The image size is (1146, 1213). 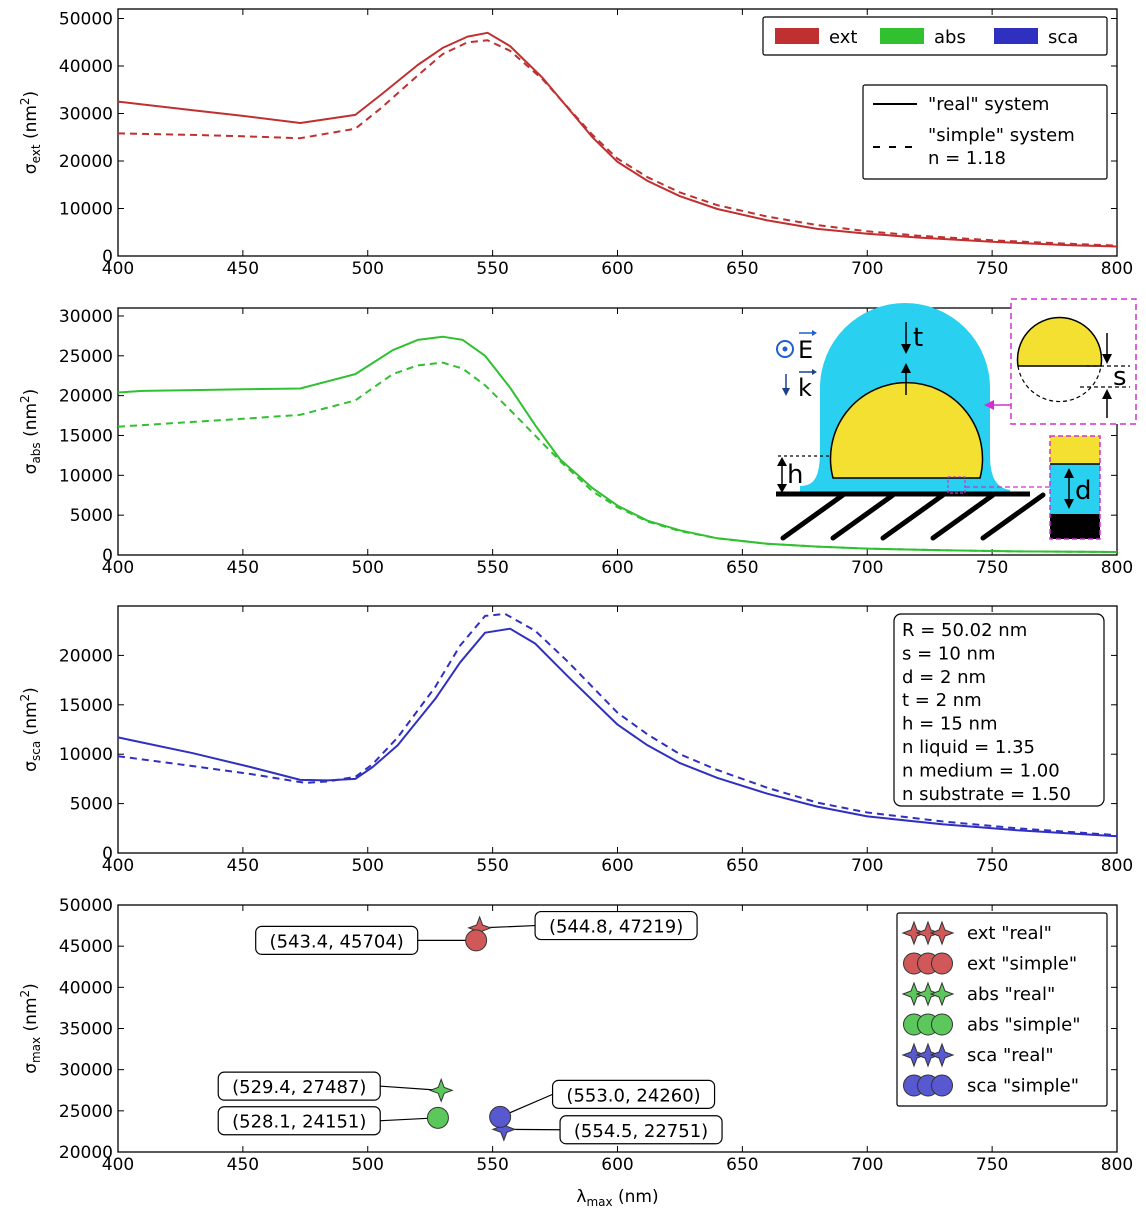 What do you see at coordinates (935, 36) in the screenshot?
I see `color-legend: ext abs sca` at bounding box center [935, 36].